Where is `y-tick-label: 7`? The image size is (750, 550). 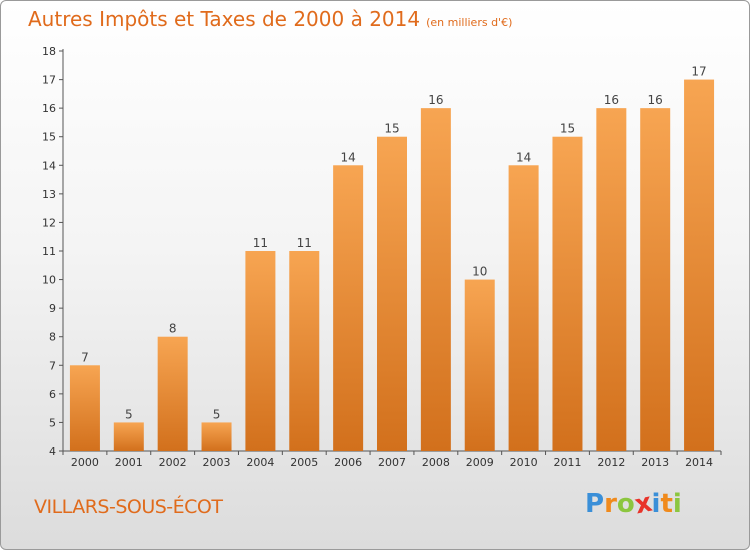
y-tick-label: 7 is located at coordinates (52, 365).